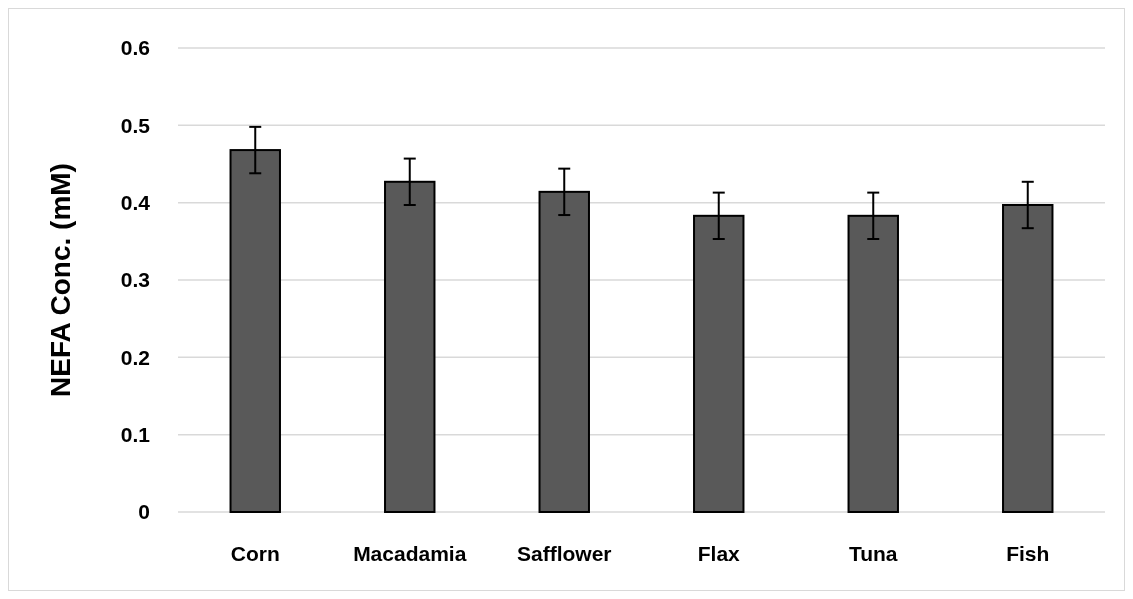 The width and height of the screenshot is (1133, 599). Describe the element at coordinates (719, 553) in the screenshot. I see `x-tick-label: Flax` at that location.